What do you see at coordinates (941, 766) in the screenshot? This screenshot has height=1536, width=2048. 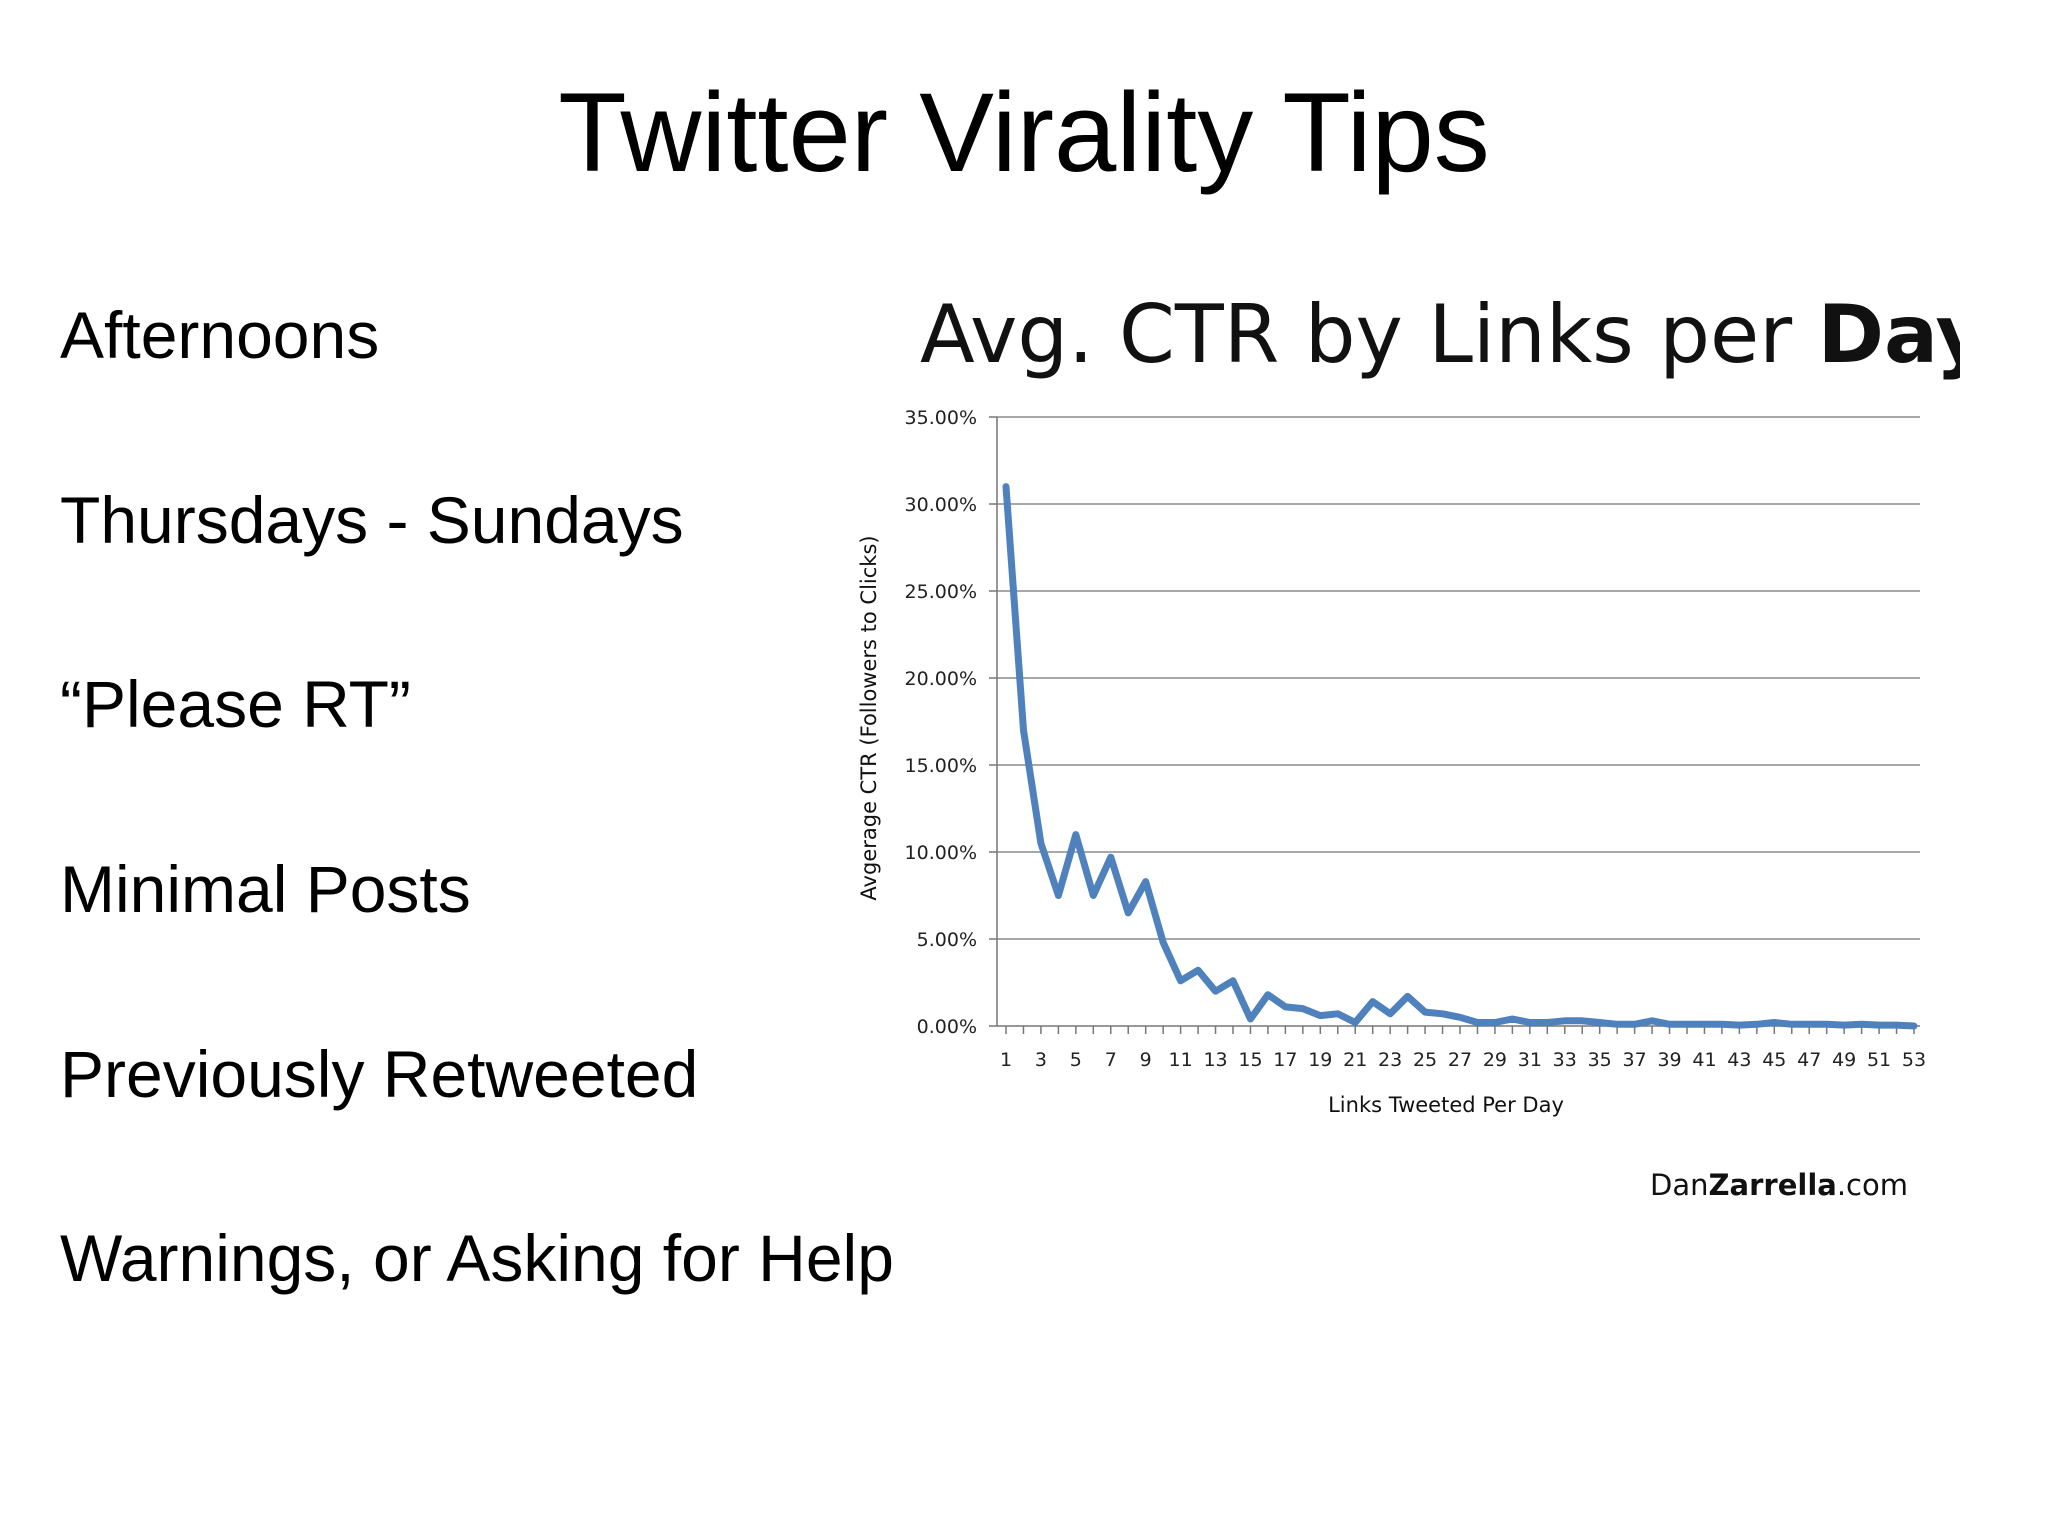 I see `y-tick-label: 15.00%` at bounding box center [941, 766].